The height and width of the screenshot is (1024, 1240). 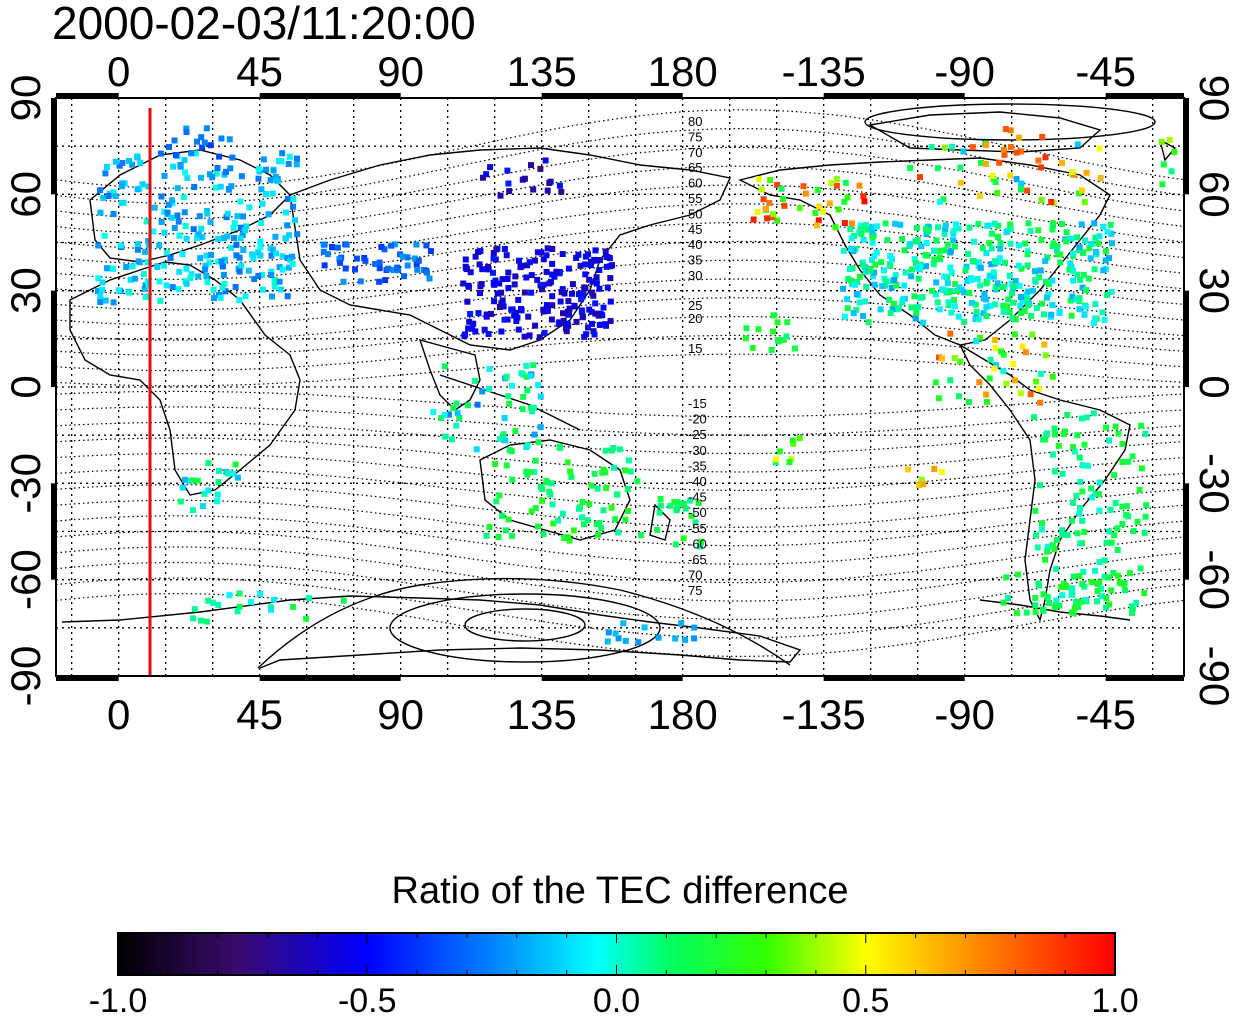 What do you see at coordinates (612, 678) in the screenshot?
I see `axis-band-bottom` at bounding box center [612, 678].